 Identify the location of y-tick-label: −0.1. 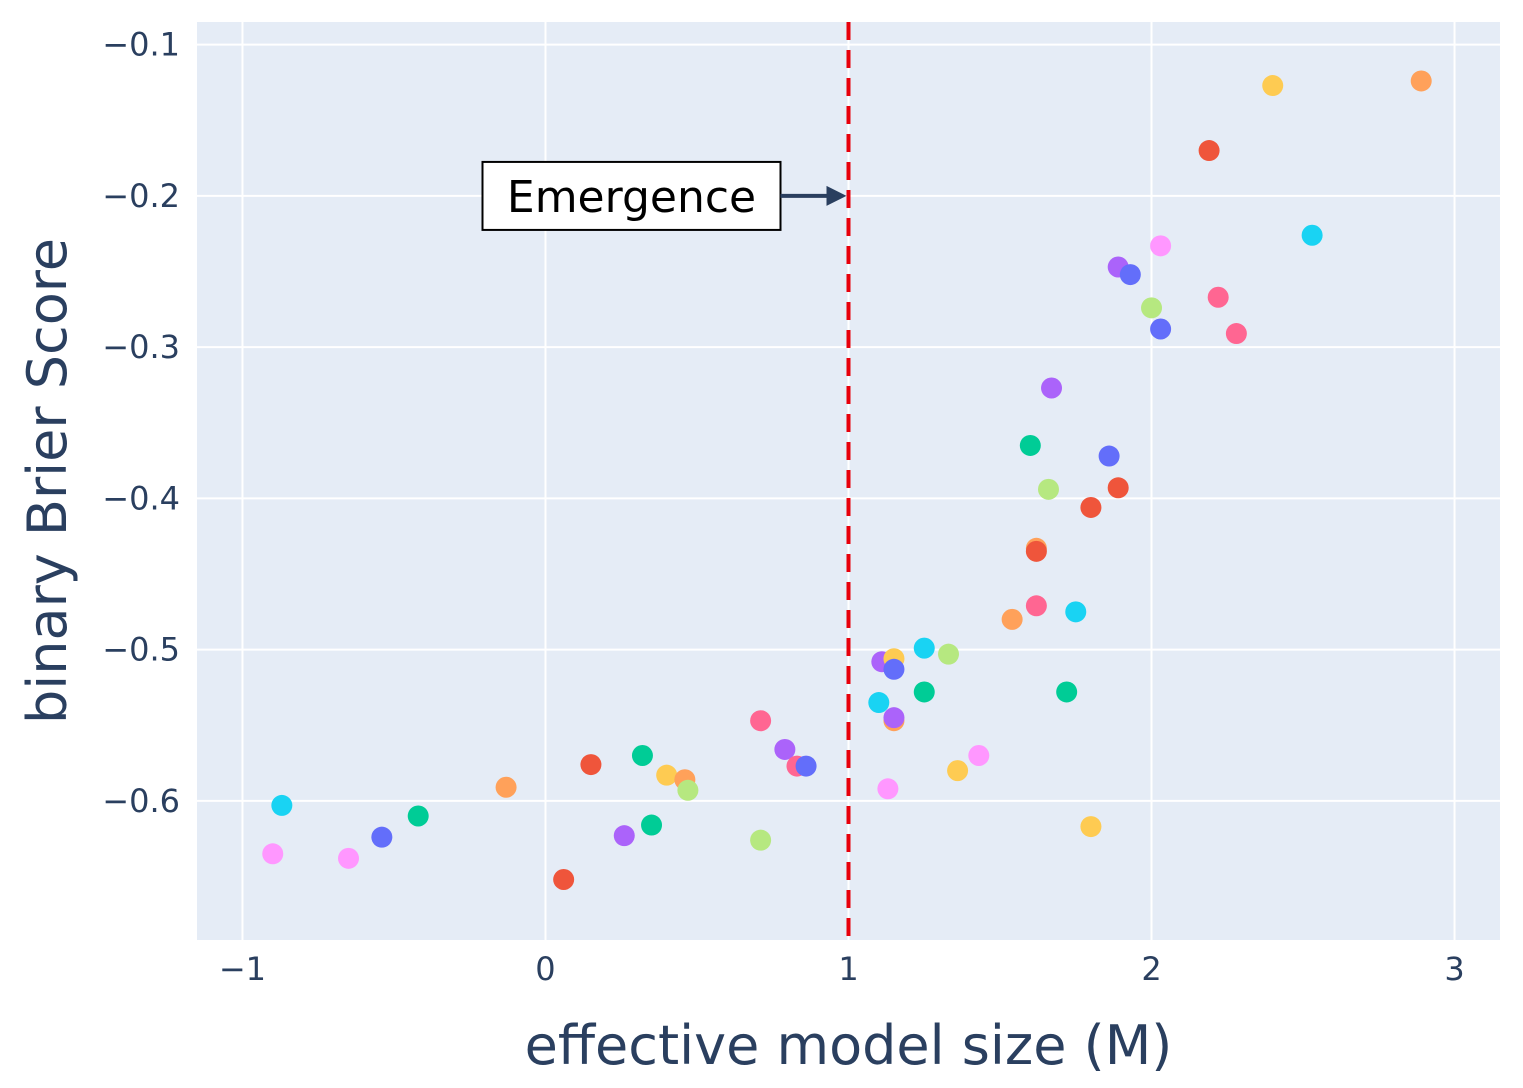
(141, 45).